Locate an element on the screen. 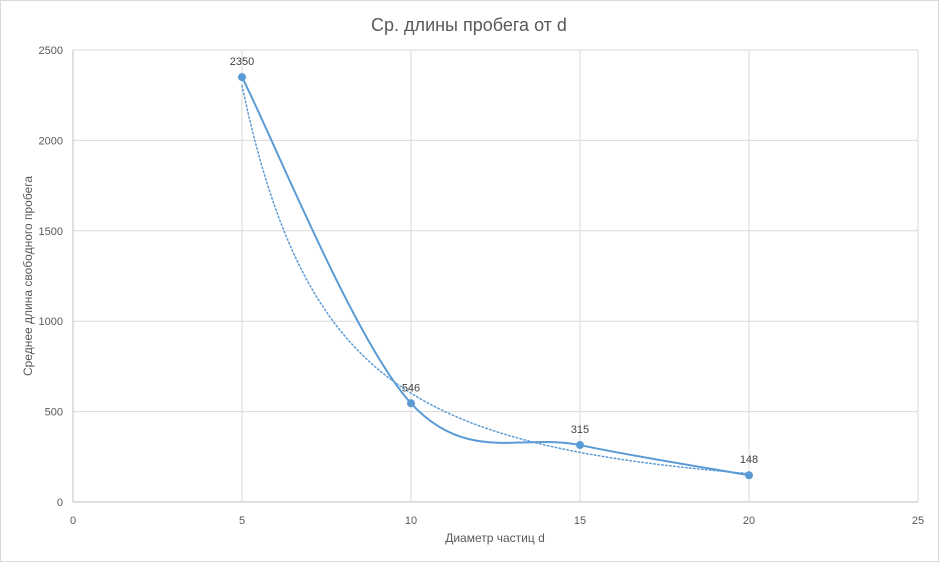 The height and width of the screenshot is (563, 939). y-axis-title: Среднее длина свободного пробега is located at coordinates (28, 276).